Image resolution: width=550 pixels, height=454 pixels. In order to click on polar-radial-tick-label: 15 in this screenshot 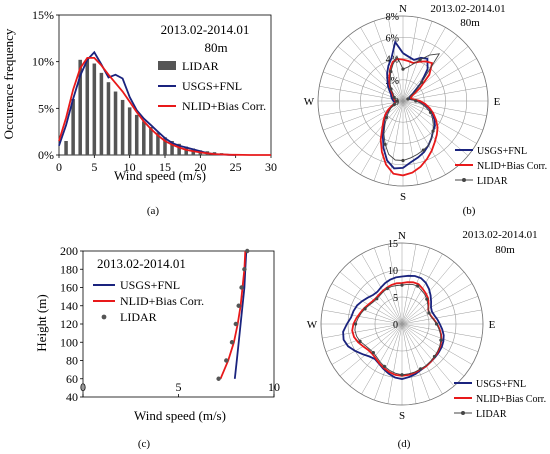, I will do `click(393, 244)`.